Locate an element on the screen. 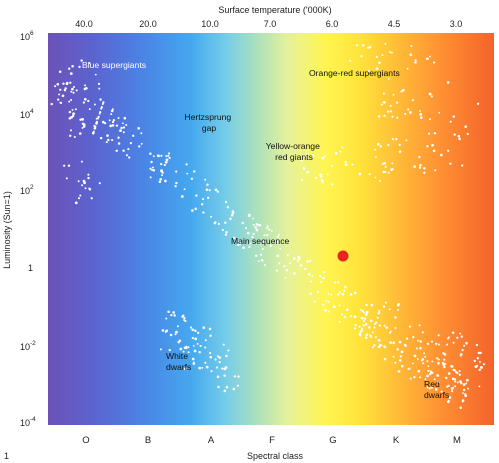 The width and height of the screenshot is (499, 463). top-tick-4-5: 4.5 is located at coordinates (394, 24).